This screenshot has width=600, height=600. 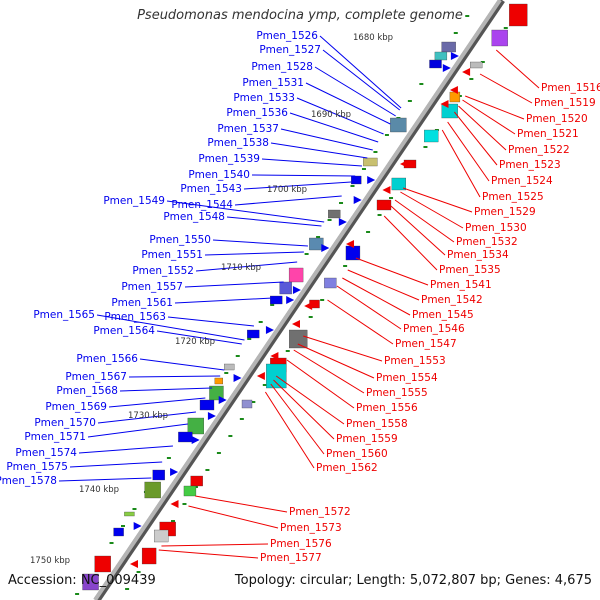 What do you see at coordinates (257, 113) in the screenshot?
I see `gene-label-left: Pmen_1536` at bounding box center [257, 113].